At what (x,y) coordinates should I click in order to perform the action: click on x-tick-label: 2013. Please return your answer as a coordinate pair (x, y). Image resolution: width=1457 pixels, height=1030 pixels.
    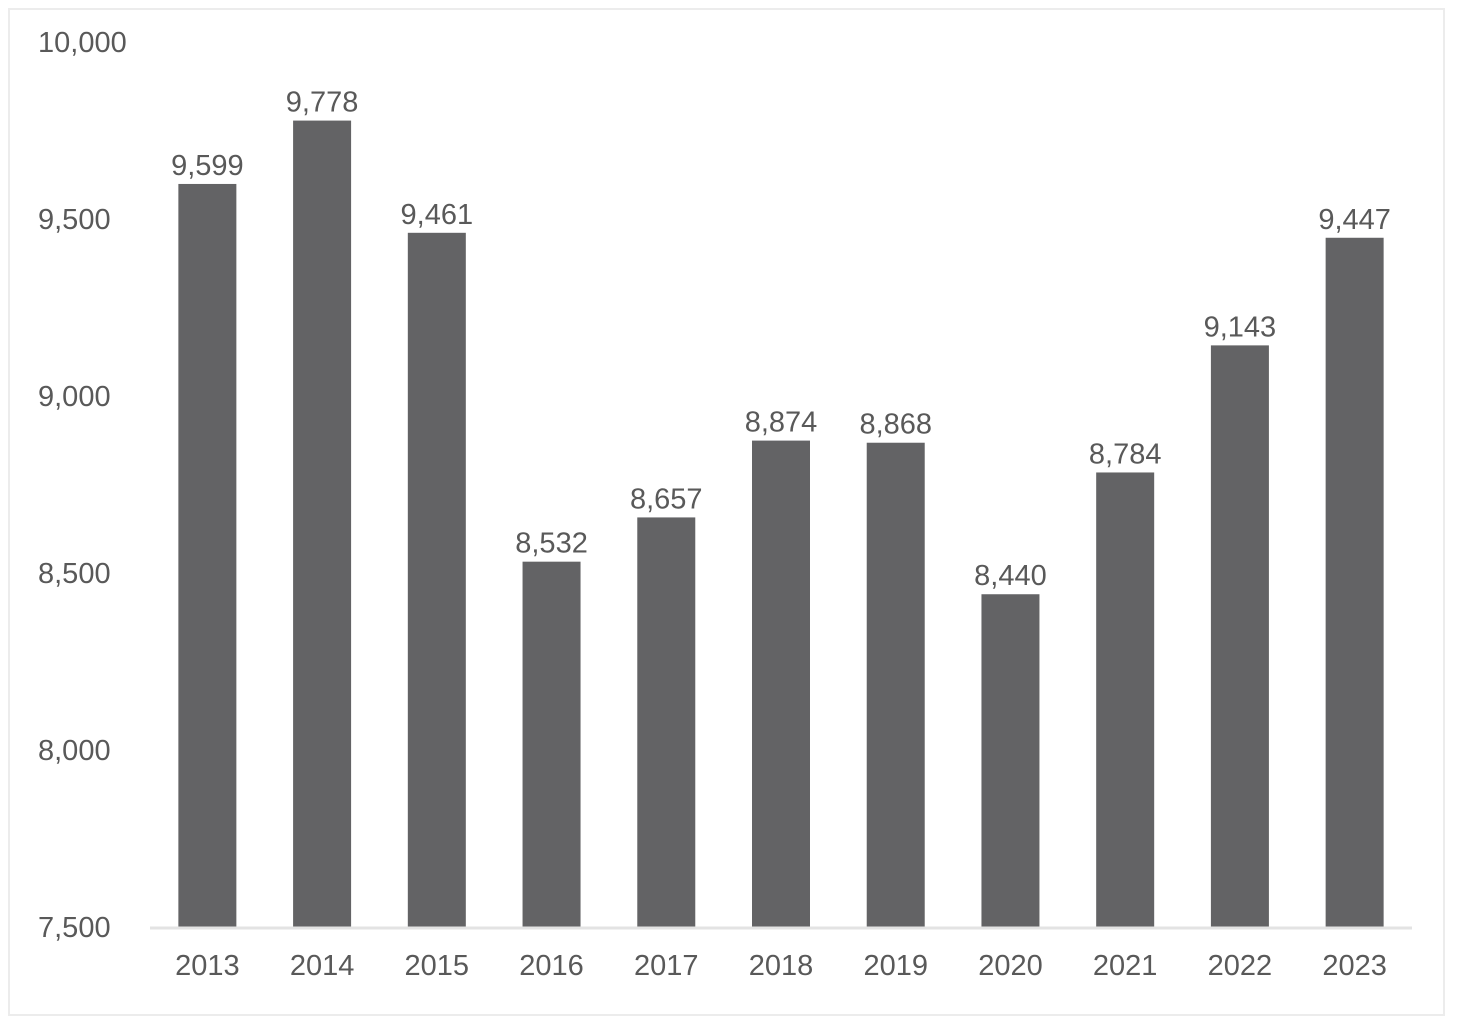
    Looking at the image, I should click on (207, 966).